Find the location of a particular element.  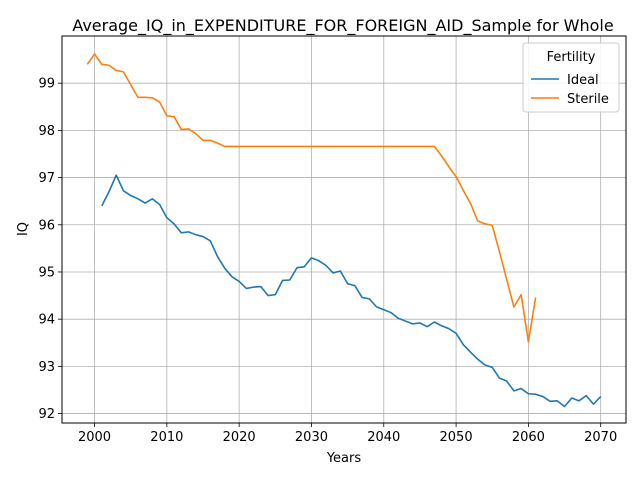

legend-label-ideal: Ideal is located at coordinates (583, 80).